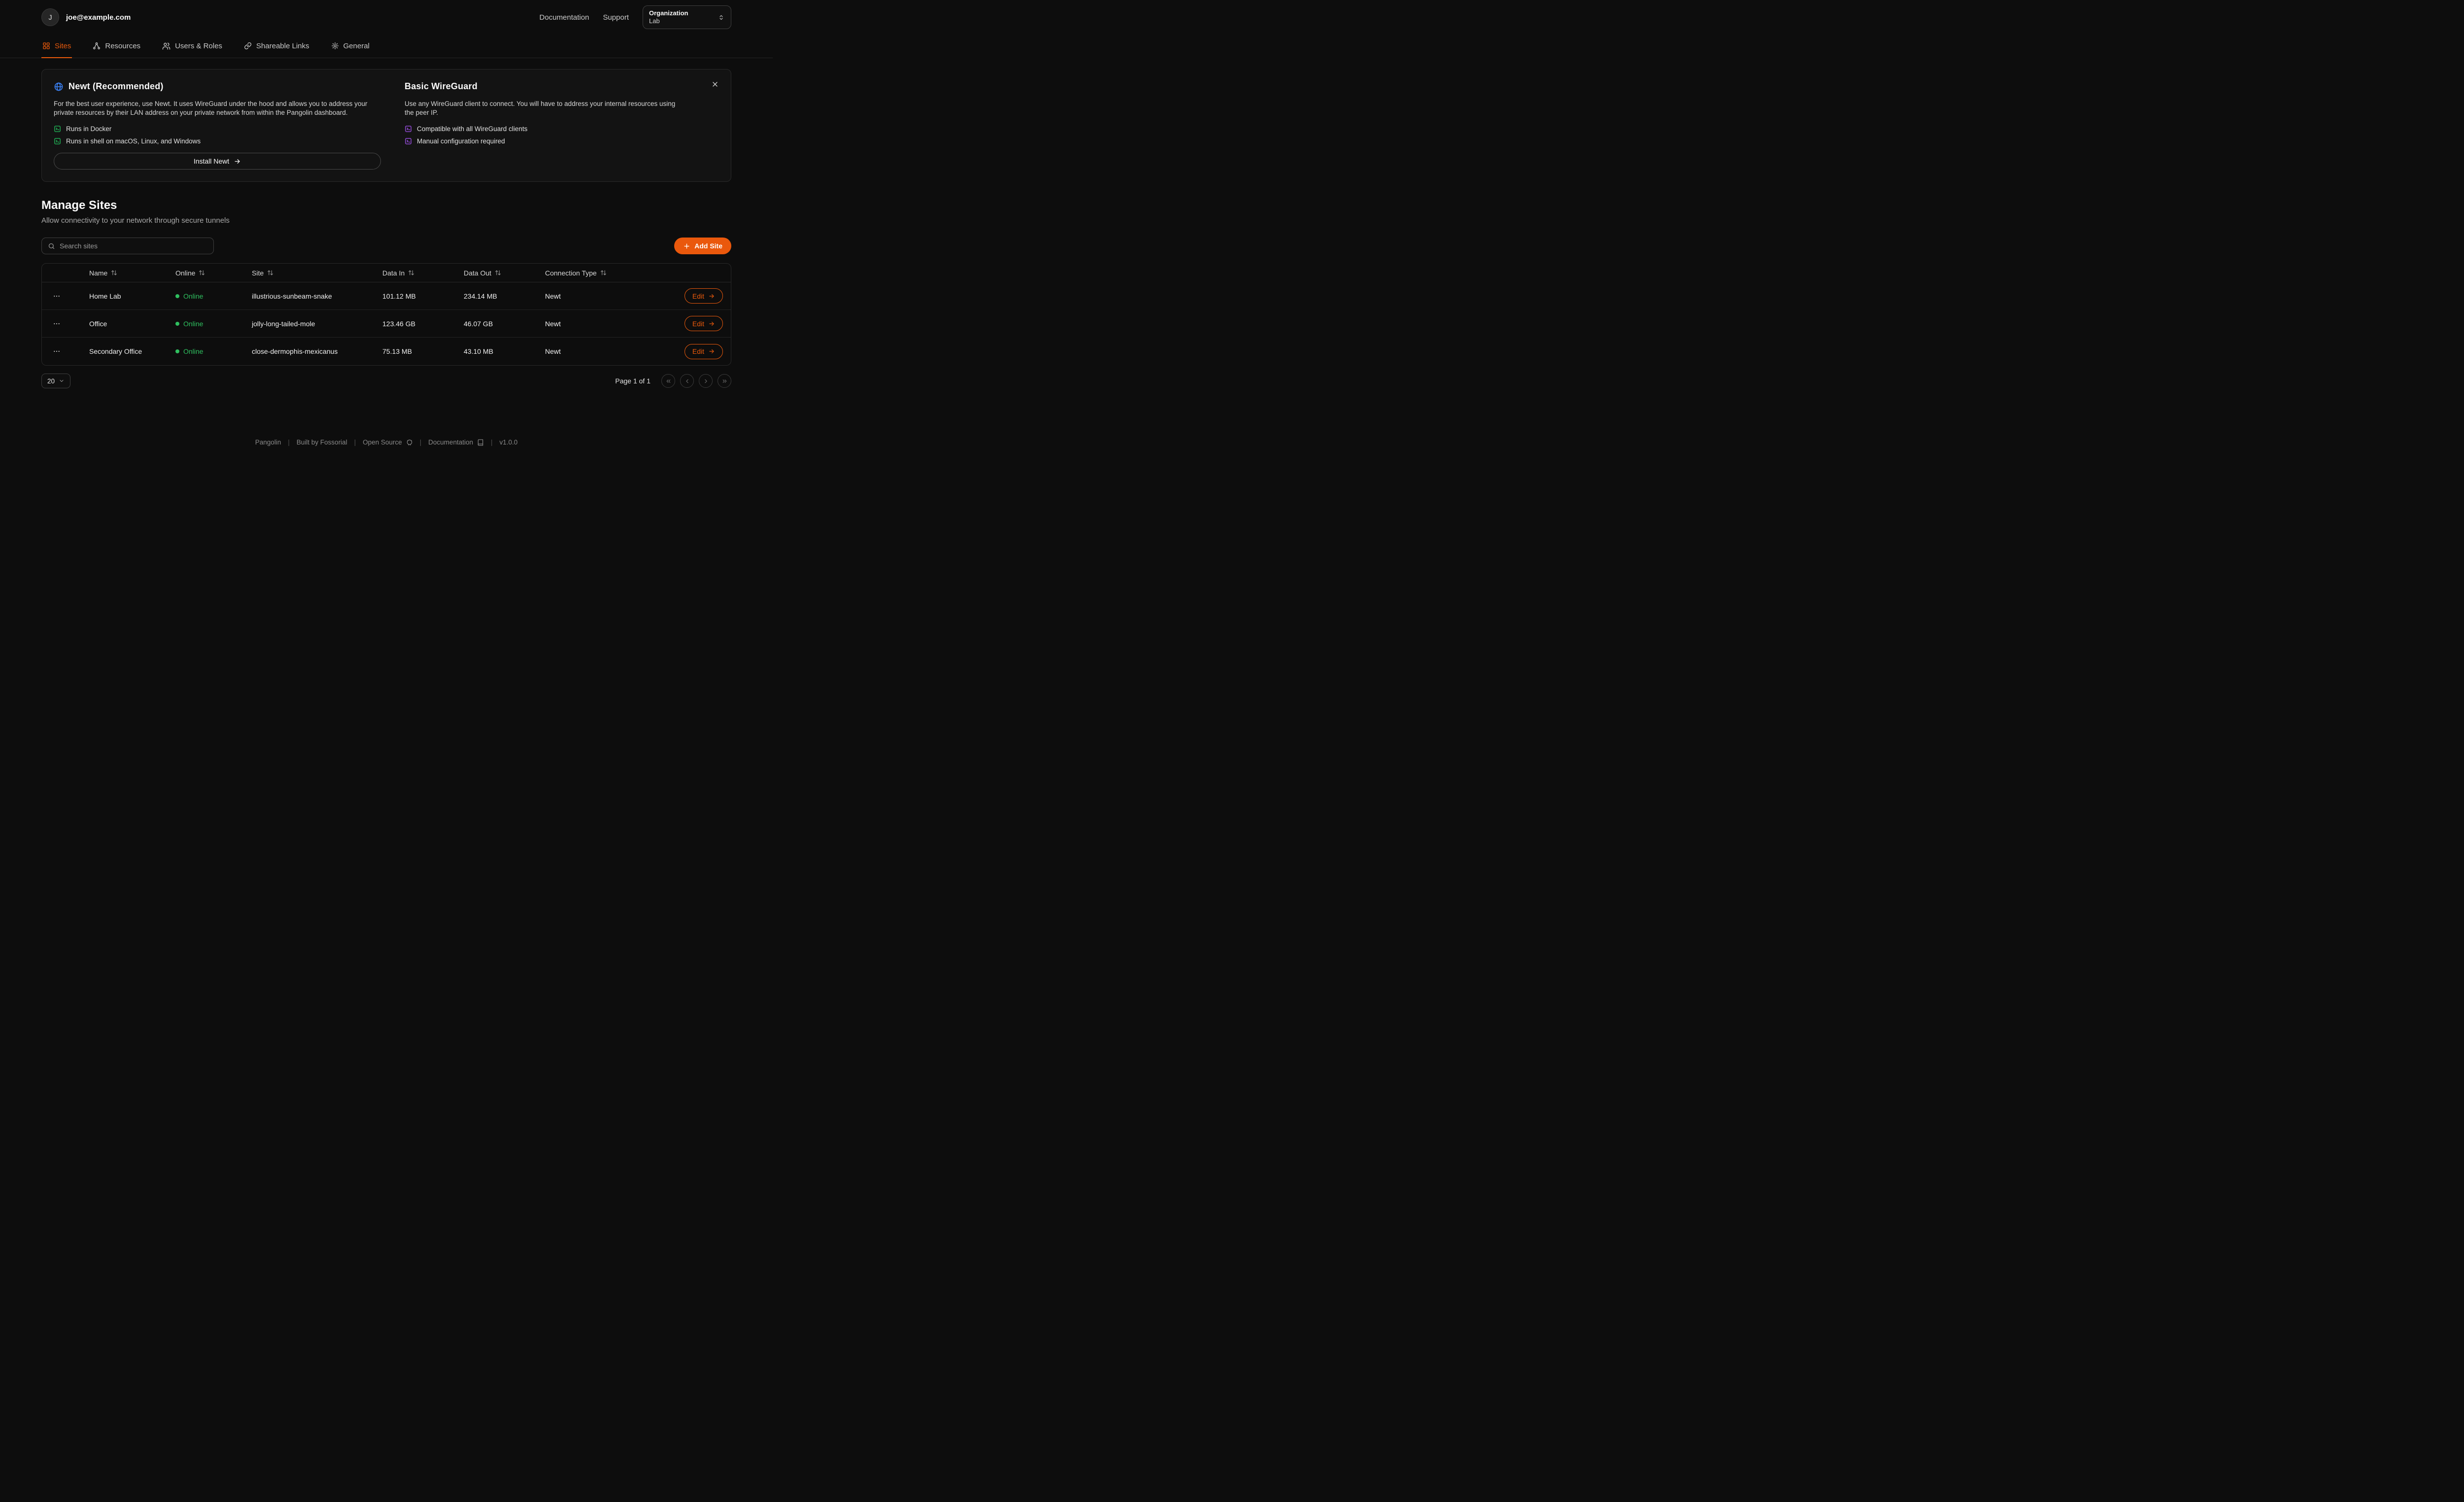 This screenshot has width=2464, height=1502. What do you see at coordinates (124, 273) in the screenshot?
I see `column-header-name: Name` at bounding box center [124, 273].